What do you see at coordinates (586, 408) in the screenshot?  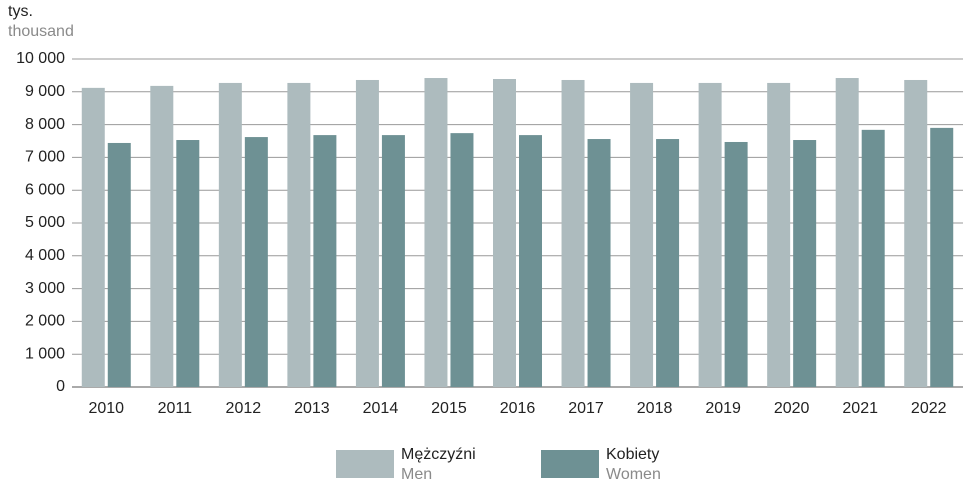 I see `x-tick-label: 2017` at bounding box center [586, 408].